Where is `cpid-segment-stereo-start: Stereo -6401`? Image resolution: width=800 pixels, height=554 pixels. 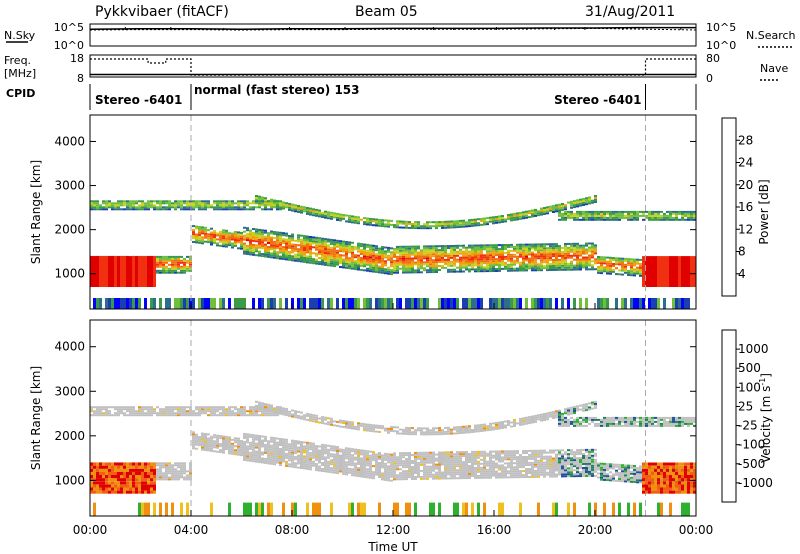
cpid-segment-stereo-start: Stereo -6401 is located at coordinates (138, 100).